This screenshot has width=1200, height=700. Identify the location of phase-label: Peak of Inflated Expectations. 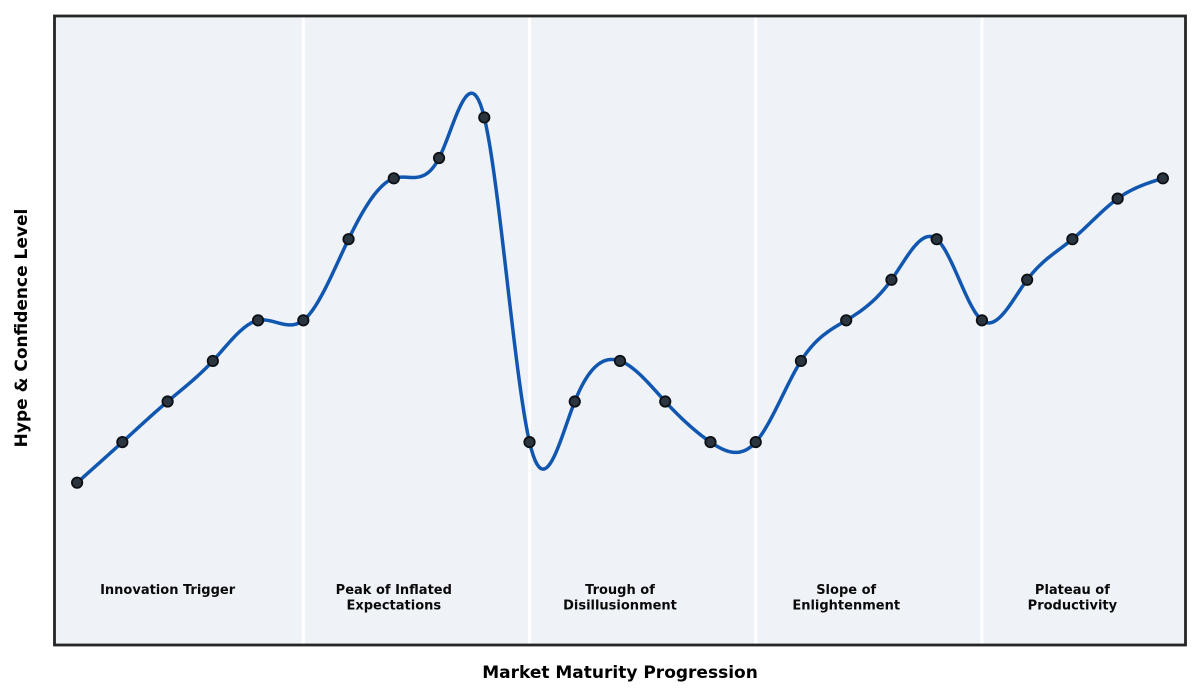
(394, 598).